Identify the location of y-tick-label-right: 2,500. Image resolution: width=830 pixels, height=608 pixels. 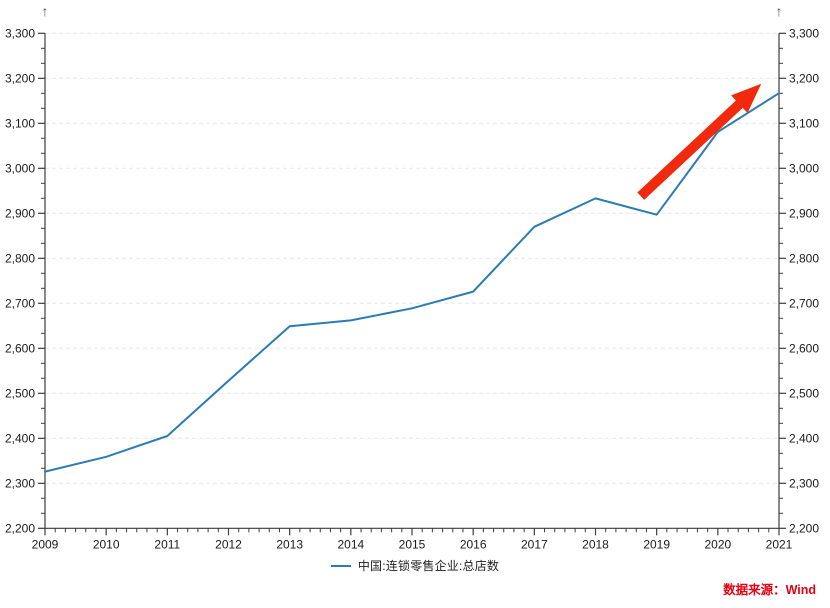
(804, 394).